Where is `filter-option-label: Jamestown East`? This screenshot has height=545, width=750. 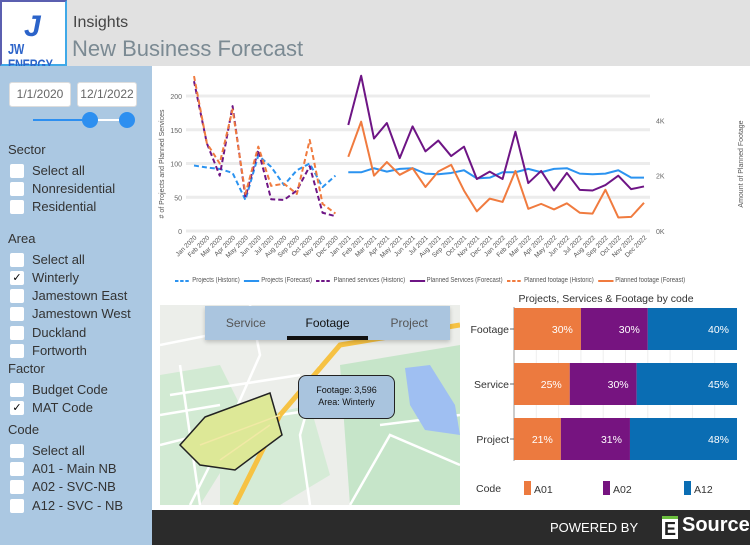
filter-option-label: Jamestown East is located at coordinates (80, 295).